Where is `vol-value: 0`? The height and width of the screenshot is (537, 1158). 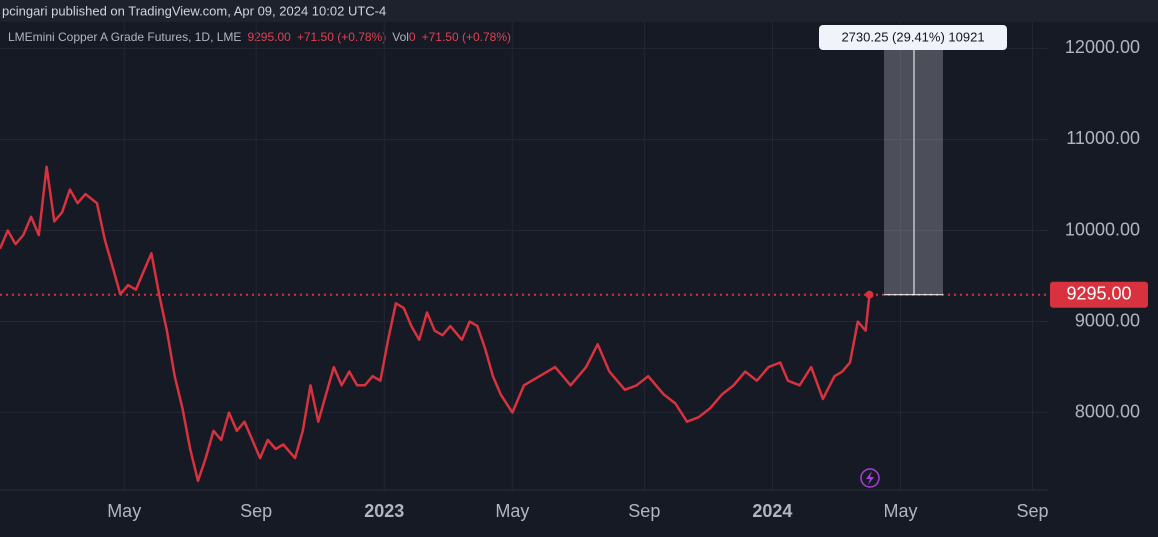
vol-value: 0 is located at coordinates (412, 37).